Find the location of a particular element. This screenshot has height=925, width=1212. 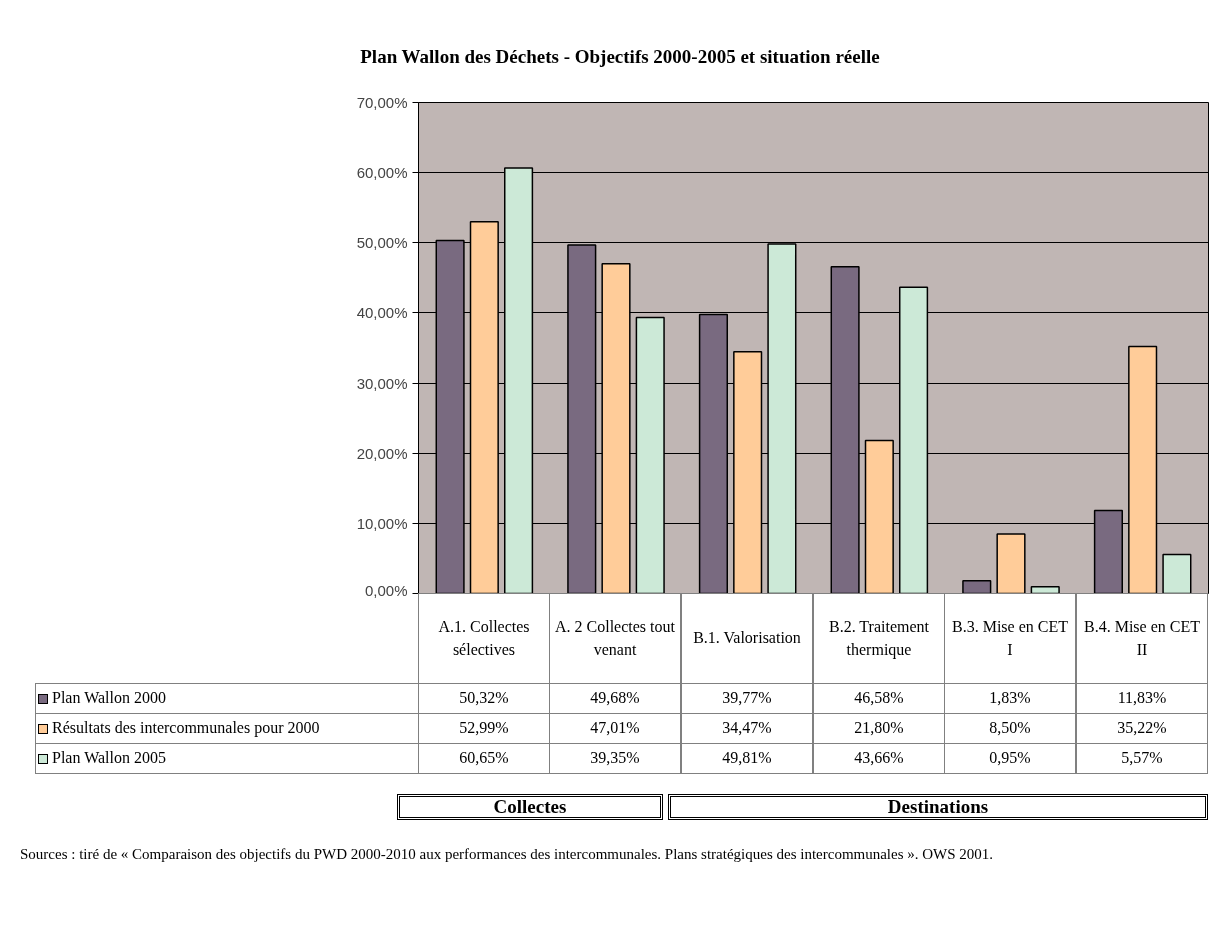

data-label: 46,58% is located at coordinates (879, 698).